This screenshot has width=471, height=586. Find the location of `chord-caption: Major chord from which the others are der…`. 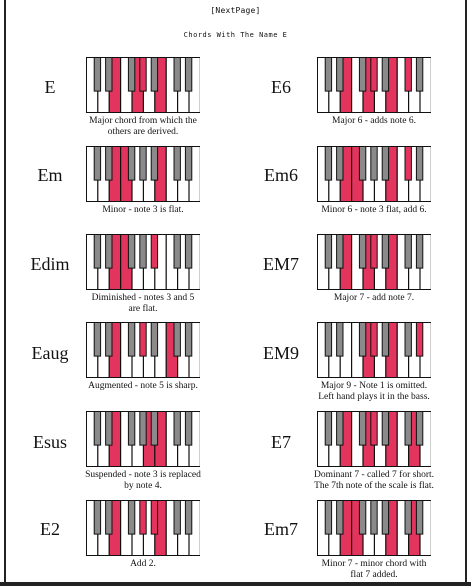

chord-caption: Major chord from which the others are der… is located at coordinates (143, 127).